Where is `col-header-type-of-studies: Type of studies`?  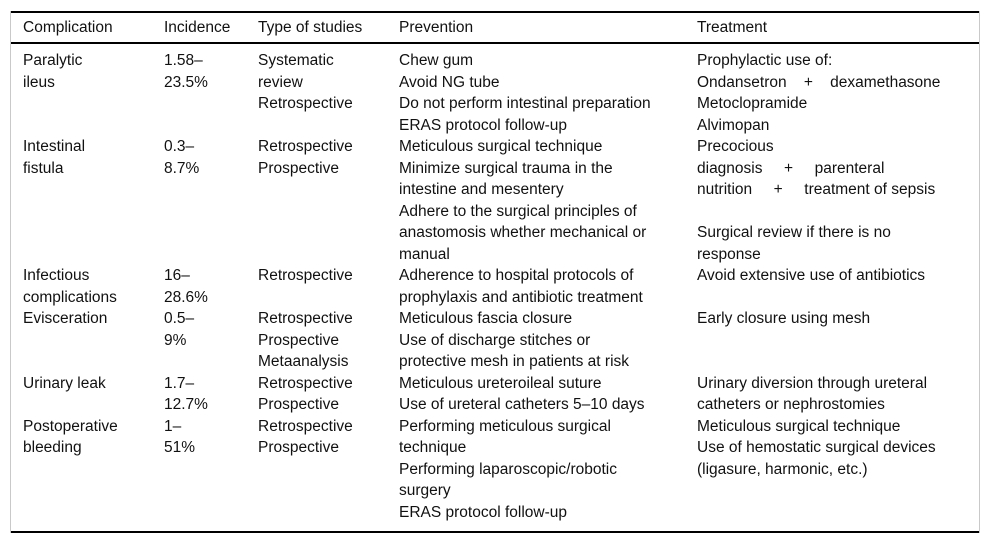 col-header-type-of-studies: Type of studies is located at coordinates (328, 28).